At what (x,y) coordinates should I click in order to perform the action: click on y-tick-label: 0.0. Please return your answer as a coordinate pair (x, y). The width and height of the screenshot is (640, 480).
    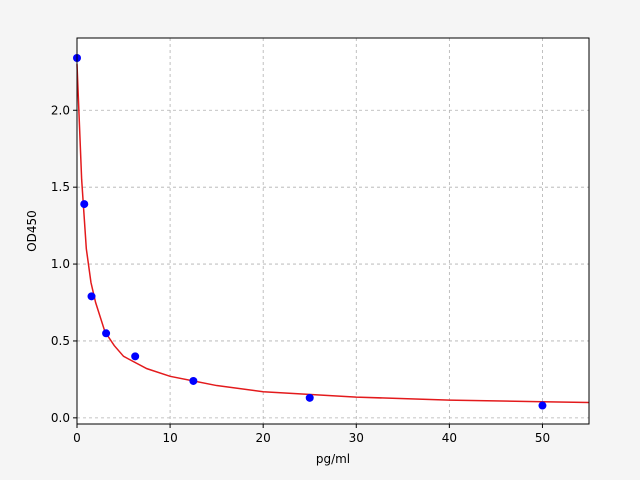
    Looking at the image, I should click on (60, 418).